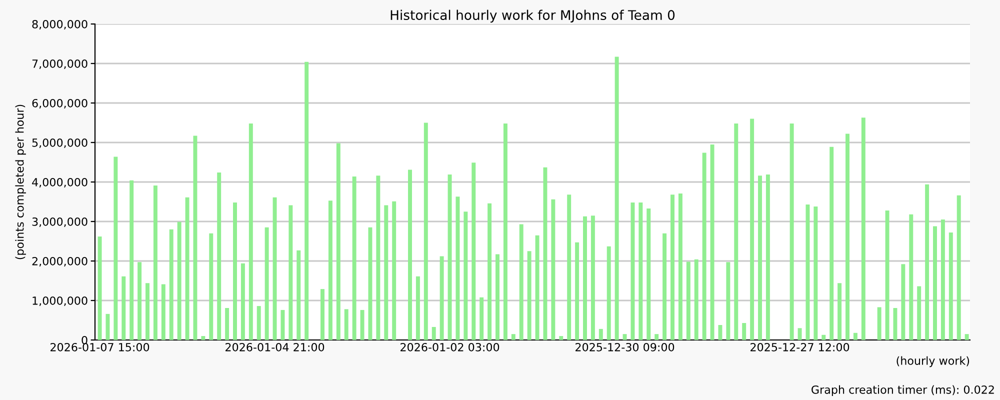 This screenshot has height=400, width=1000. I want to click on y-tick-label: 8,000,000, so click(60, 25).